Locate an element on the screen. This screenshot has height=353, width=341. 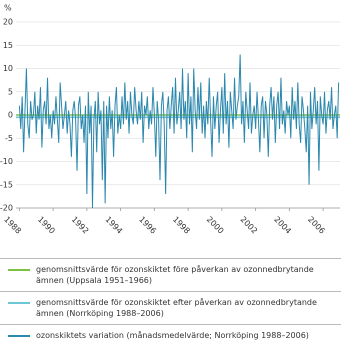
y-tick-label: 0 is located at coordinates (10, 115).